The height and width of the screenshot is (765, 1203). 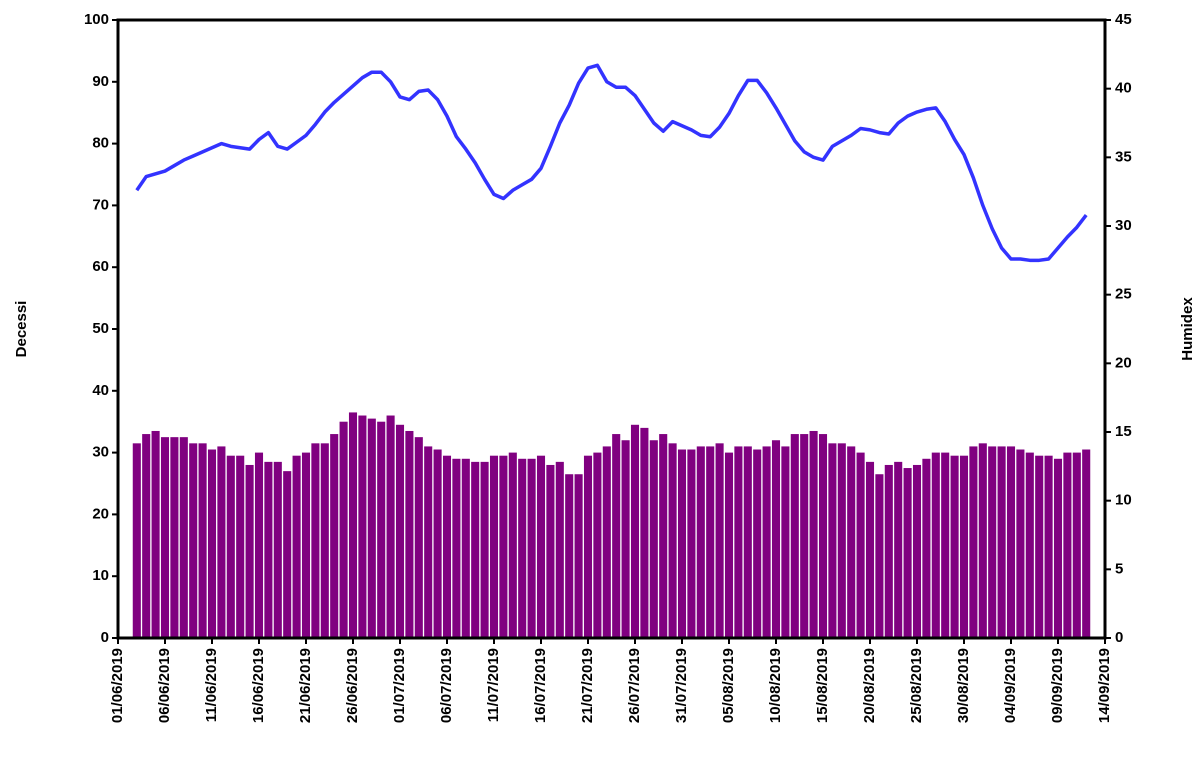 What do you see at coordinates (1123, 431) in the screenshot?
I see `y2-tick-label: 15` at bounding box center [1123, 431].